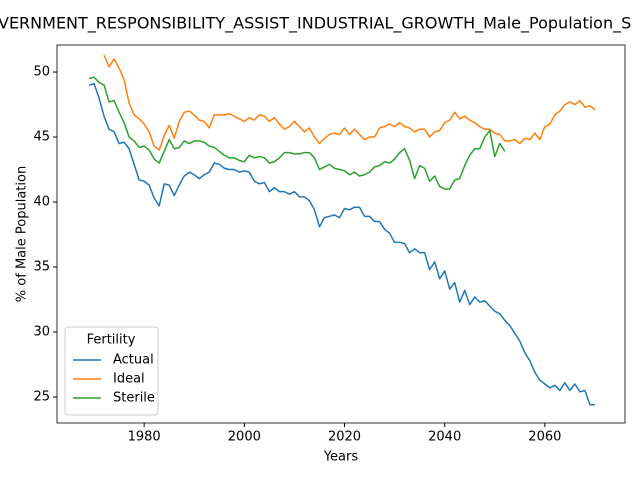  Describe the element at coordinates (41, 397) in the screenshot. I see `y-tick-label: 25` at that location.